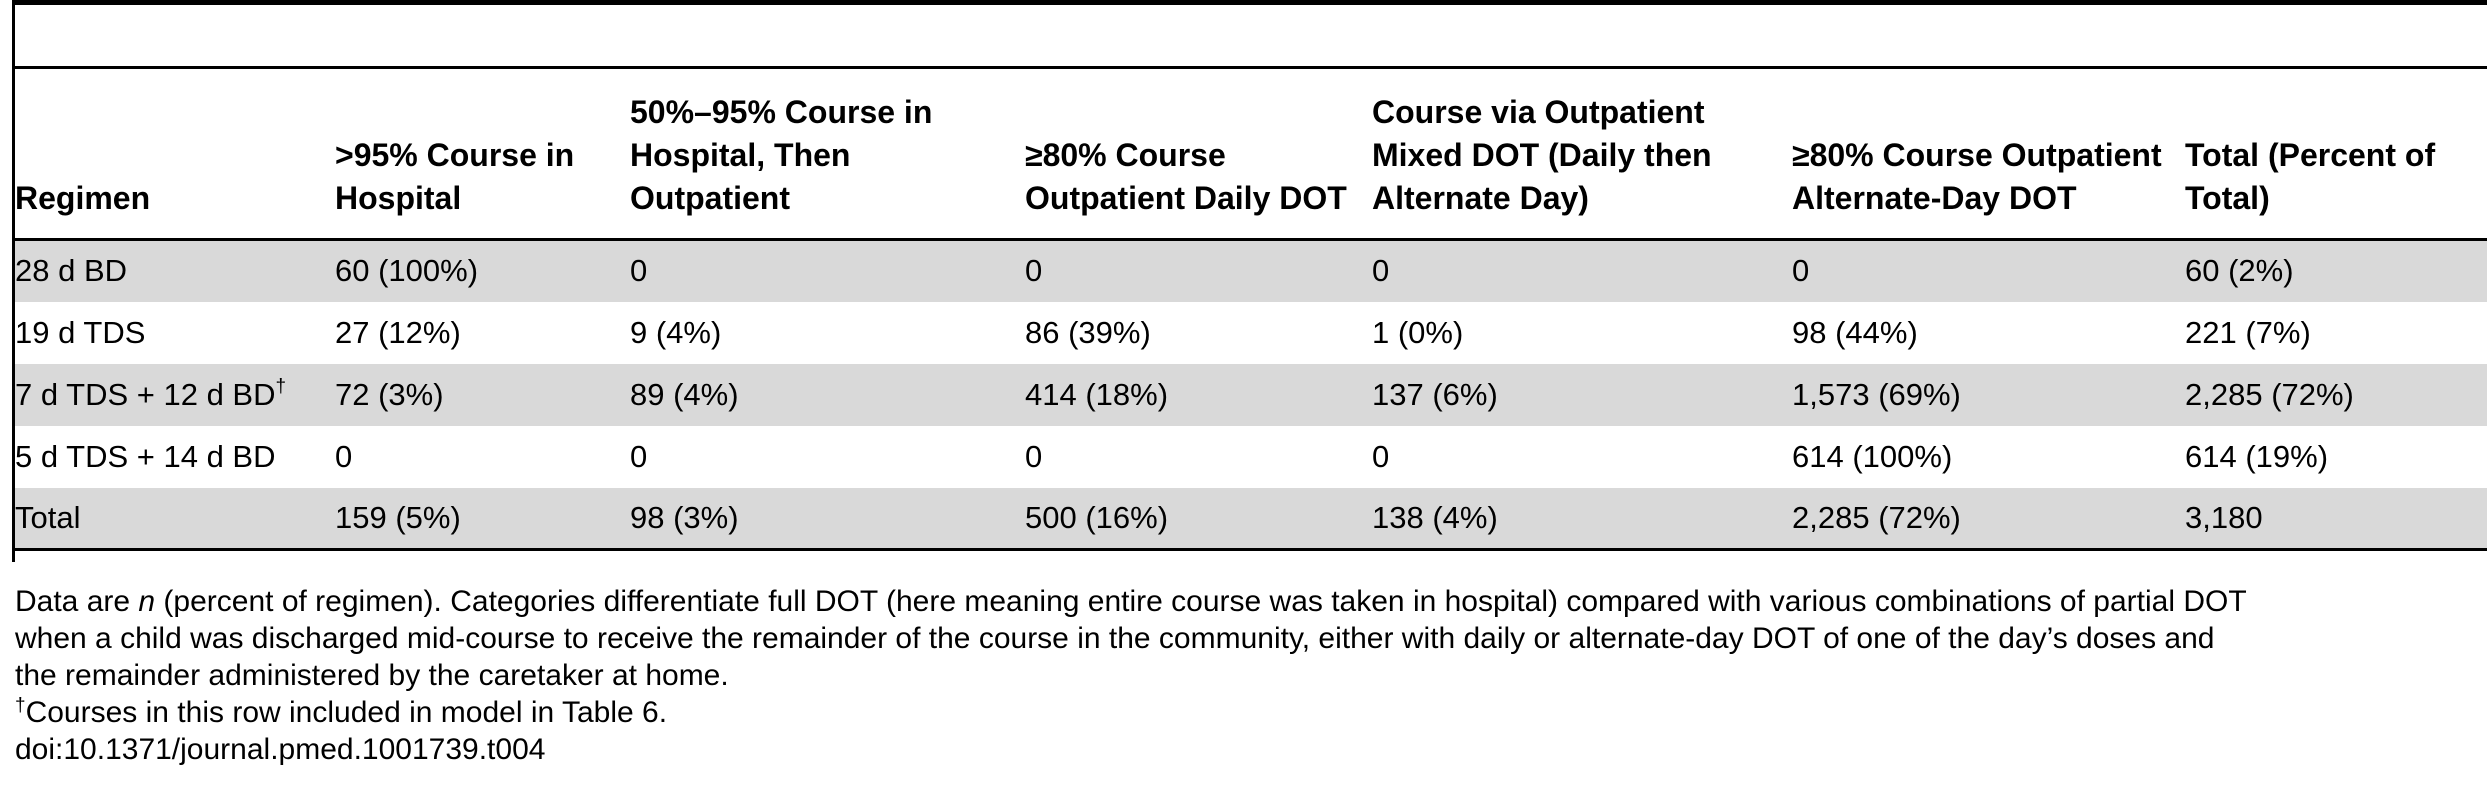 The width and height of the screenshot is (2487, 800). Describe the element at coordinates (1097, 394) in the screenshot. I see `table-cell: 414 (18%)` at that location.